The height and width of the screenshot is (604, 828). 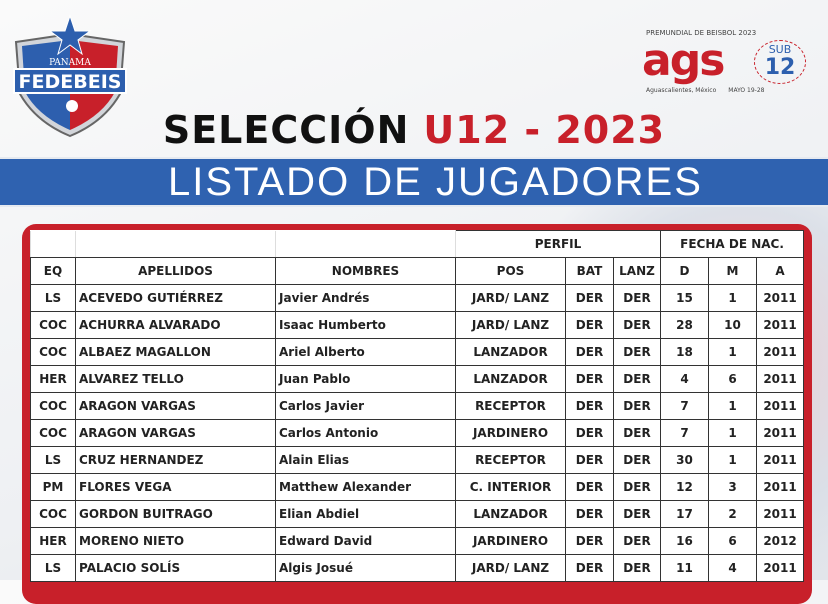 I want to click on cell-pos: JARD/ LANZ, so click(x=510, y=568).